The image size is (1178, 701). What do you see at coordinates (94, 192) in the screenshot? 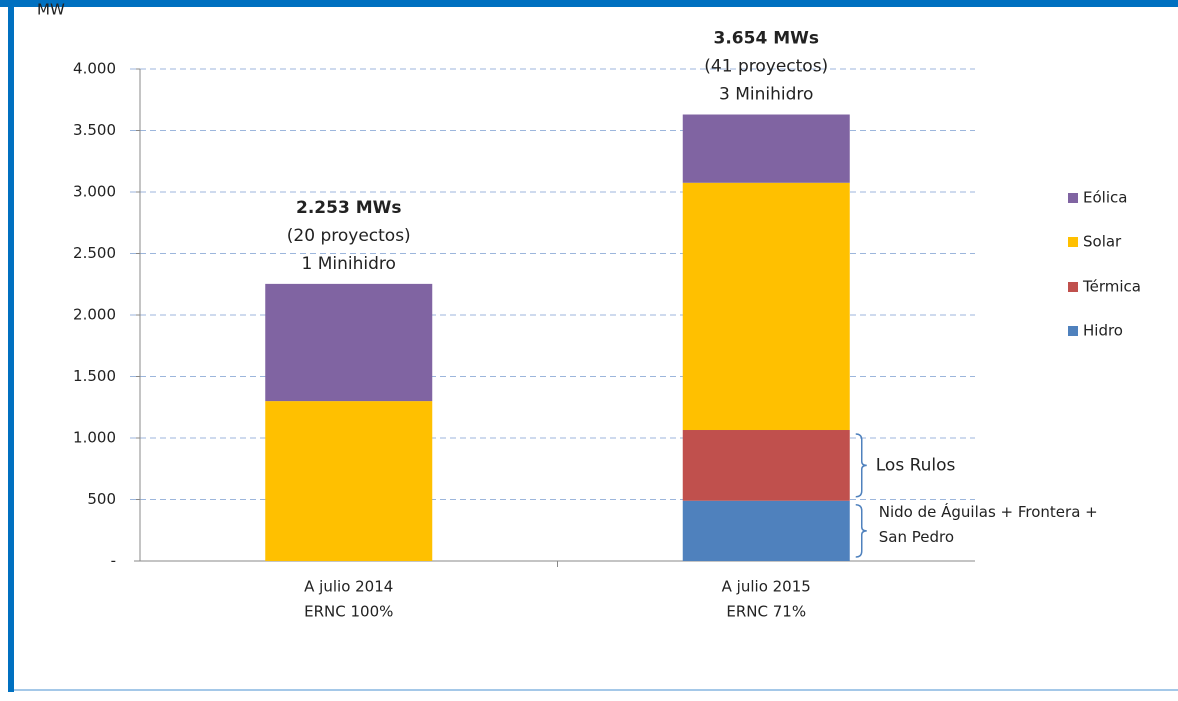
I see `y-tick-label: 3.000` at bounding box center [94, 192].